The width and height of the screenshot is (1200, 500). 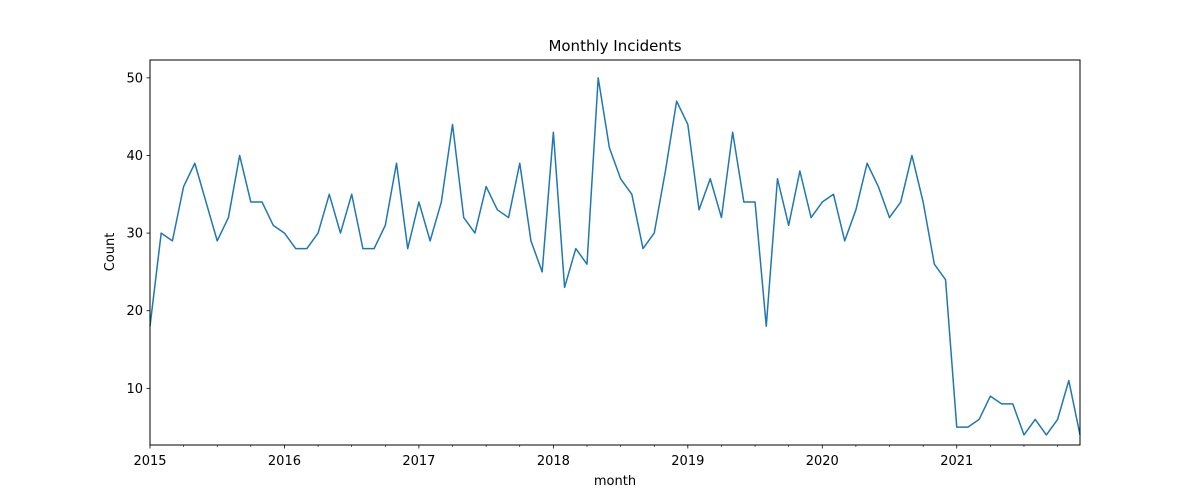 What do you see at coordinates (614, 46) in the screenshot?
I see `chart-title: Monthly Incidents` at bounding box center [614, 46].